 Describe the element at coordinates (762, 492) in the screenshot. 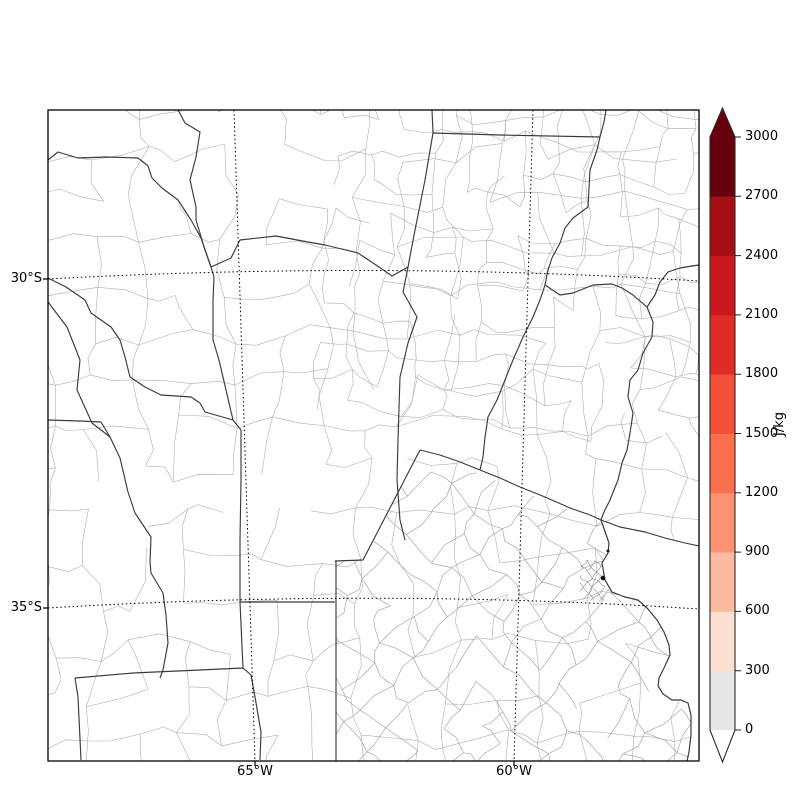

I see `colorbar-tick-label: 1200` at that location.